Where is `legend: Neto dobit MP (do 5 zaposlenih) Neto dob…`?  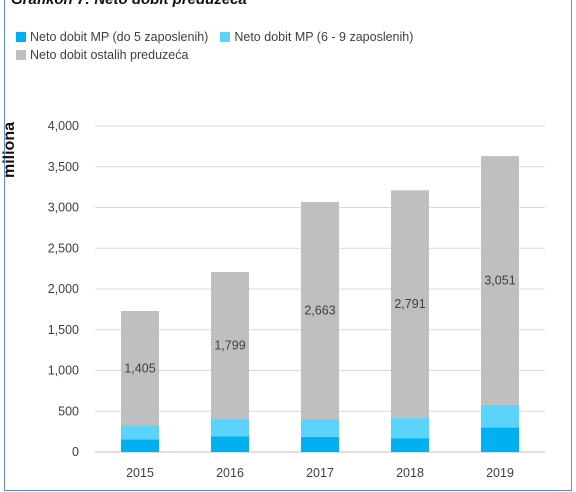
legend: Neto dobit MP (do 5 zaposlenih) Neto dob… is located at coordinates (286, 46).